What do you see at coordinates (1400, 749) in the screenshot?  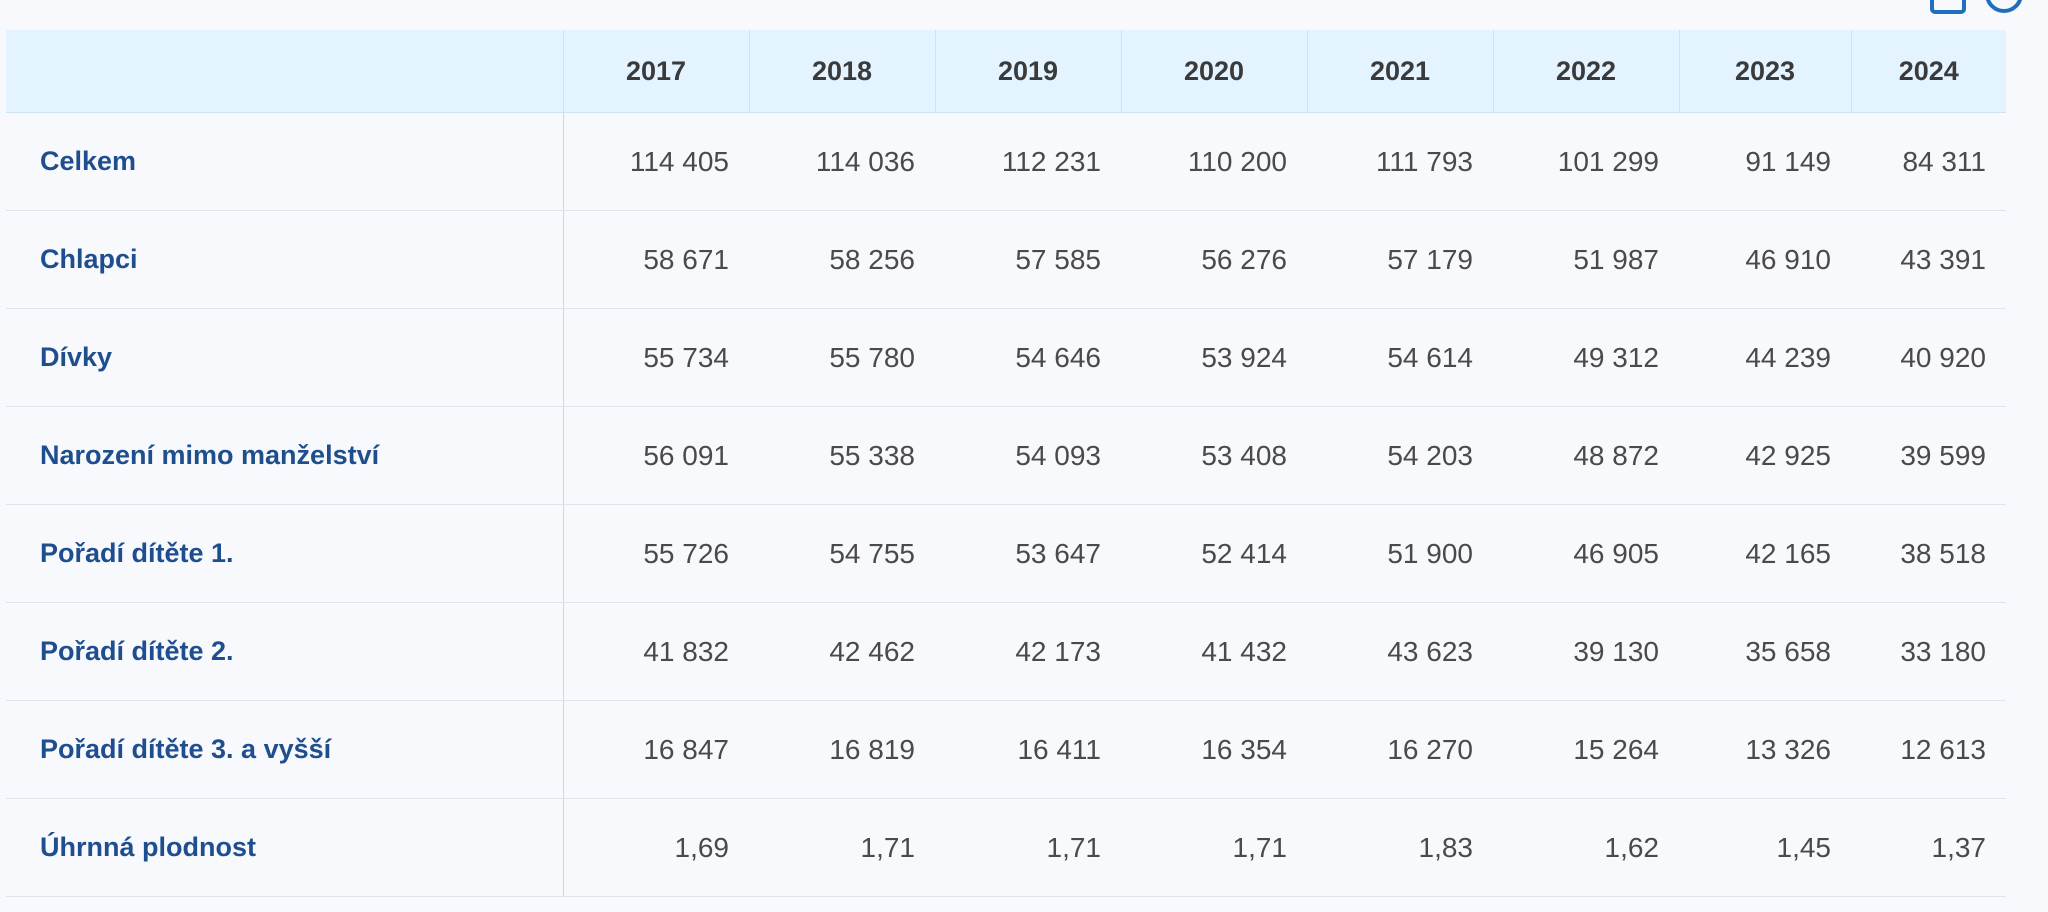 I see `table-cell: 16 270` at bounding box center [1400, 749].